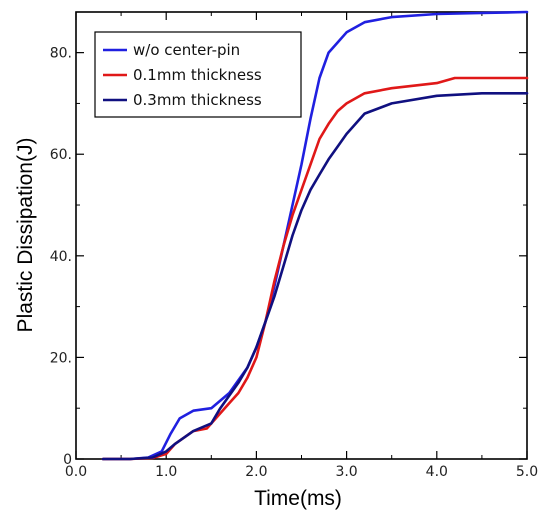 The height and width of the screenshot is (522, 550). I want to click on legend-box, so click(198, 74).